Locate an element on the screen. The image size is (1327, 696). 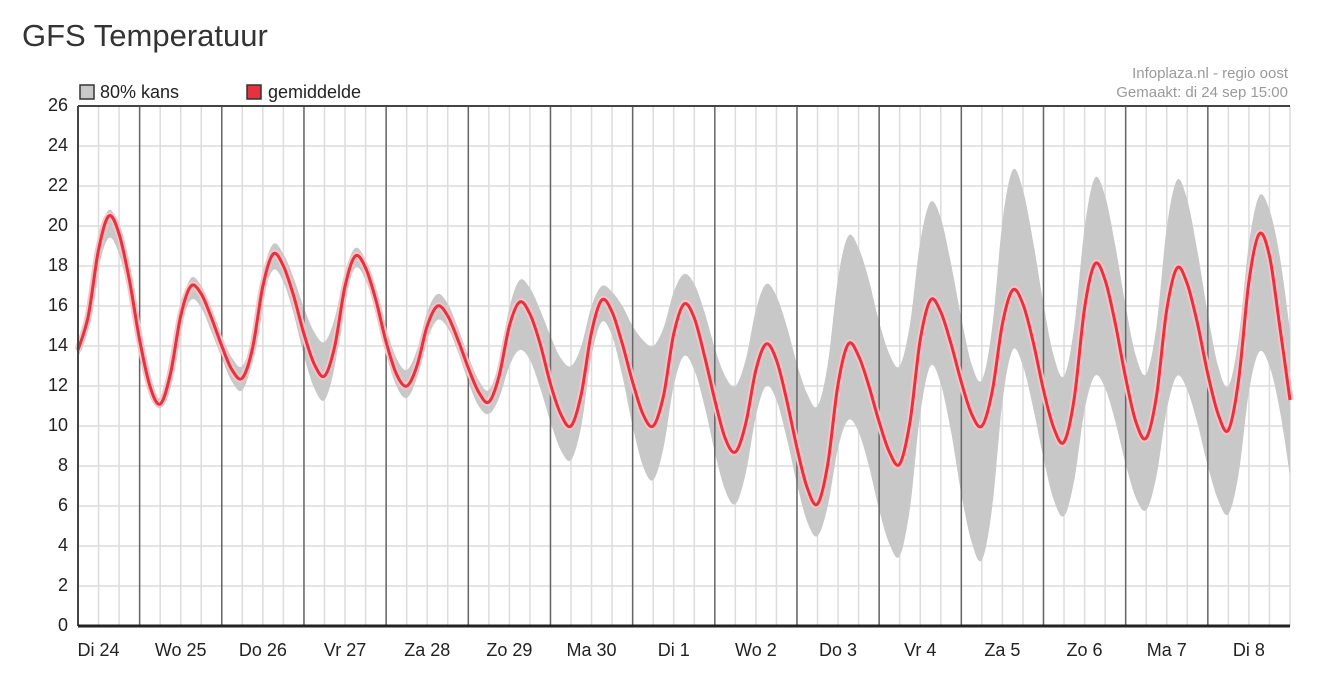
x-tick-label: Za 28 is located at coordinates (427, 650).